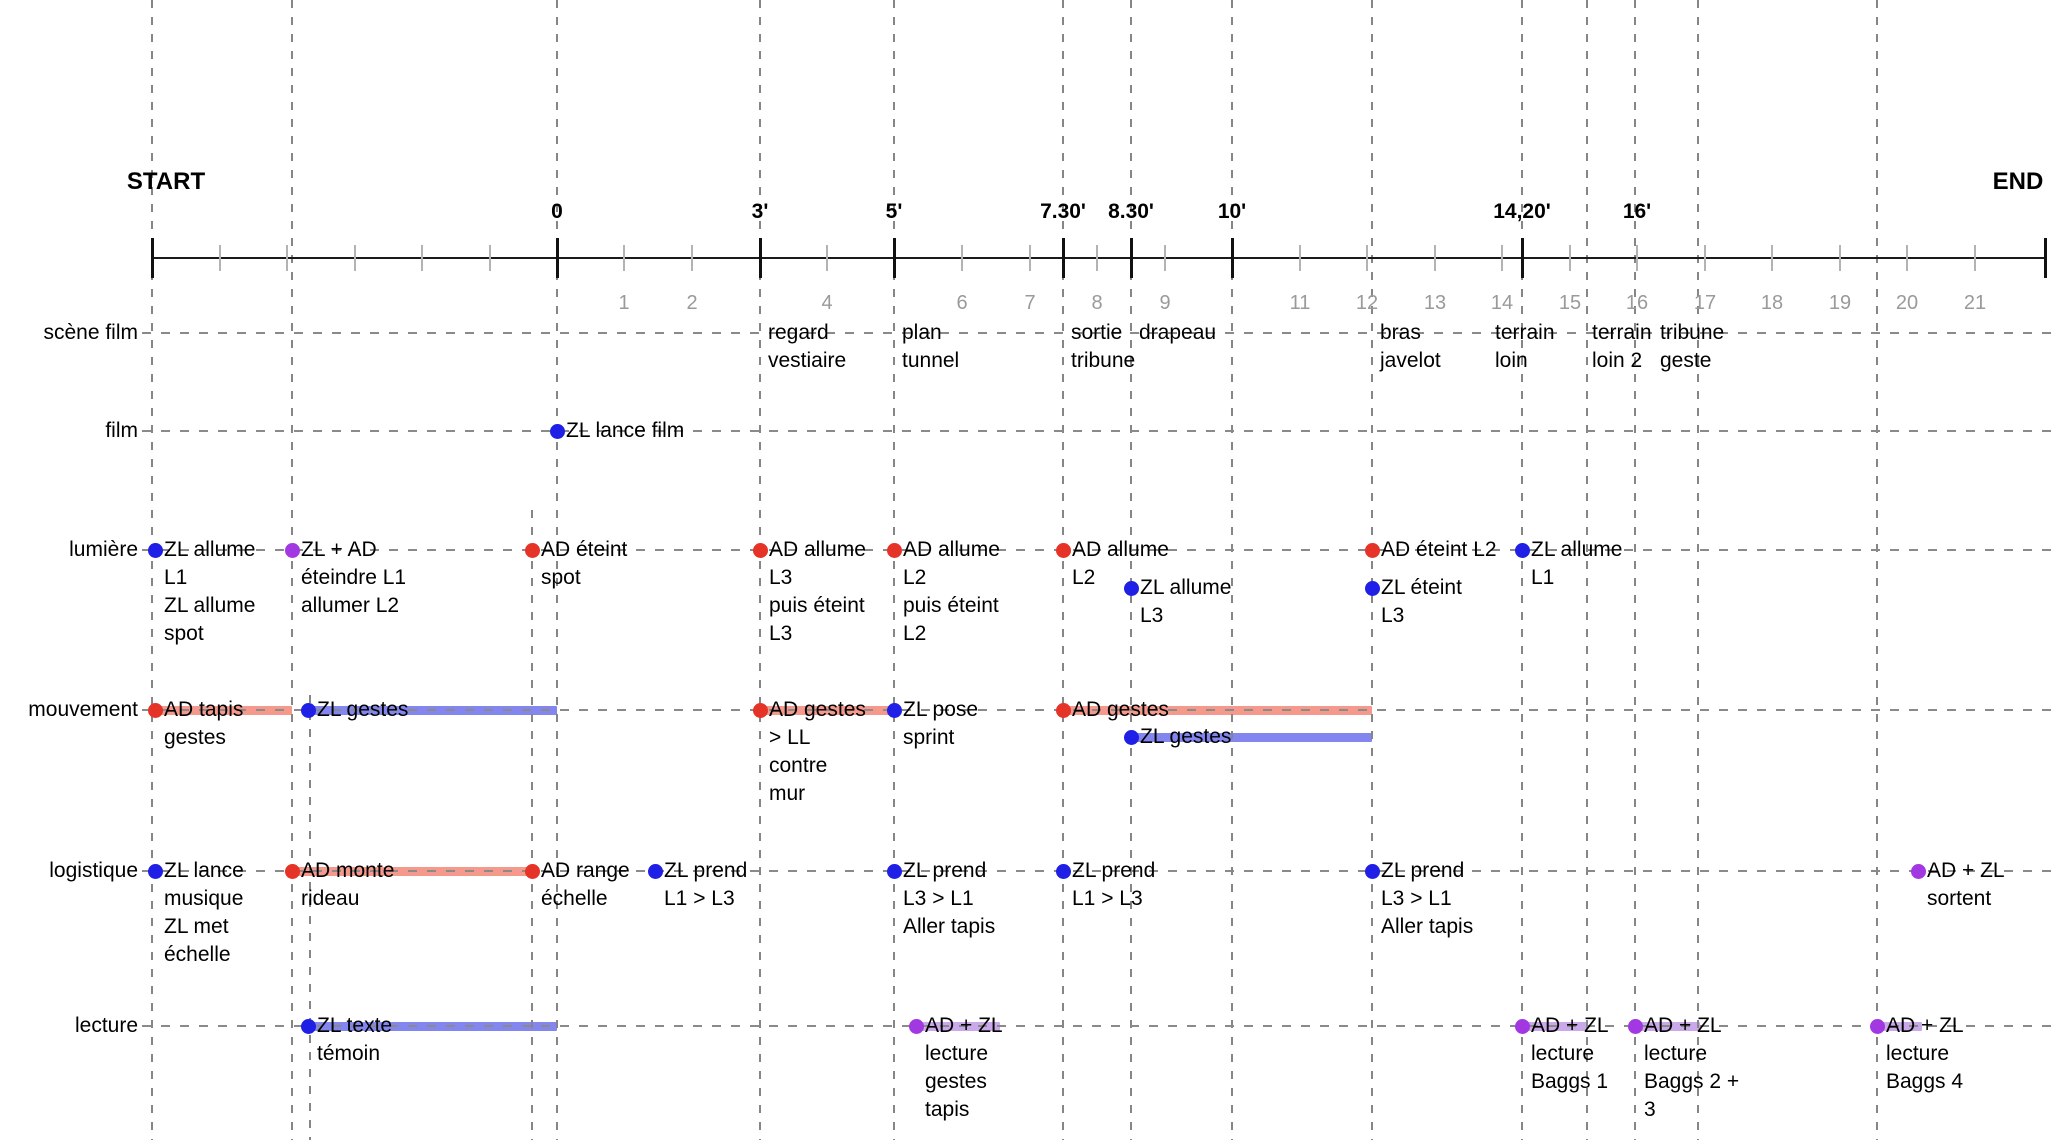 The image size is (2056, 1148). What do you see at coordinates (1570, 1081) in the screenshot?
I see `label-line: Baggs 1` at bounding box center [1570, 1081].